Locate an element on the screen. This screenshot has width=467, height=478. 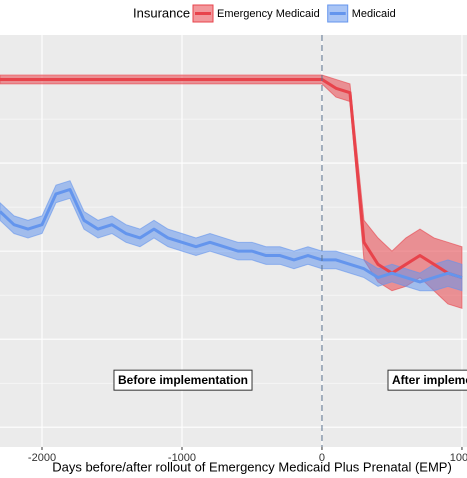
annotation-text: After implementation is located at coordinates (429, 380).